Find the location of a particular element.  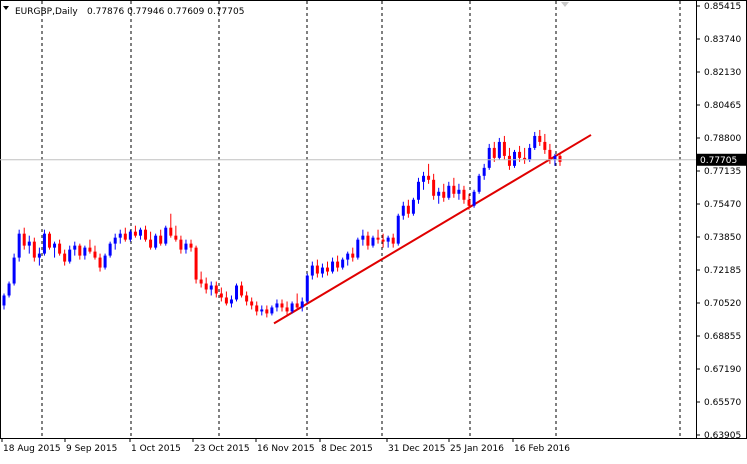

x-tick-label: 18 Aug 2015 is located at coordinates (32, 449).